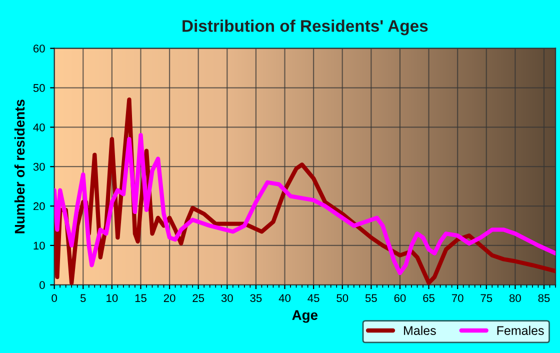 The image size is (560, 353). I want to click on y-tick-label: 20, so click(39, 206).